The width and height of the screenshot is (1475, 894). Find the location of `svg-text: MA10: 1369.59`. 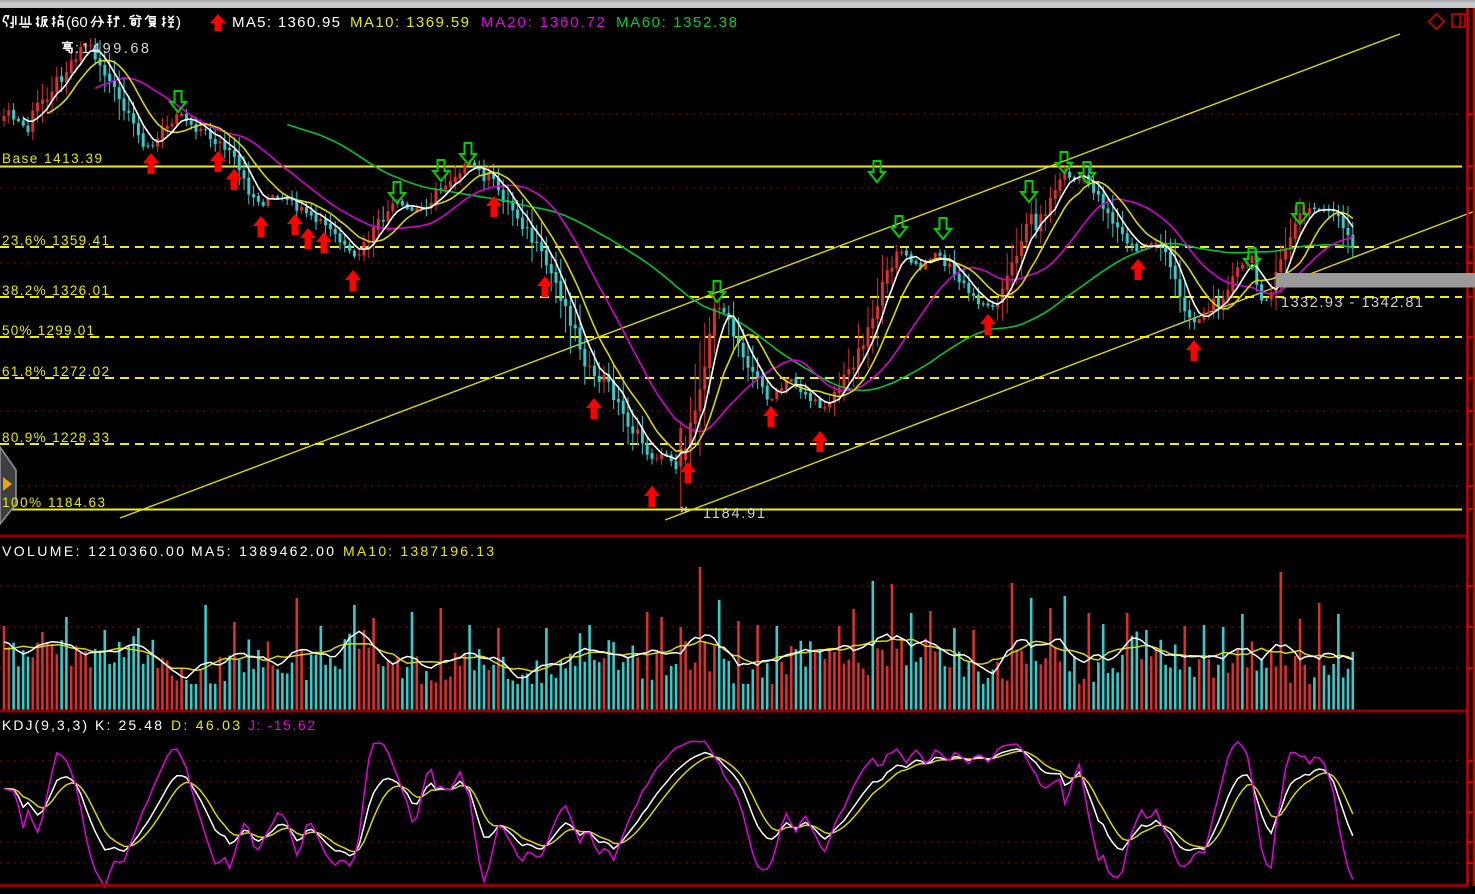

svg-text: MA10: 1369.59 is located at coordinates (409, 22).